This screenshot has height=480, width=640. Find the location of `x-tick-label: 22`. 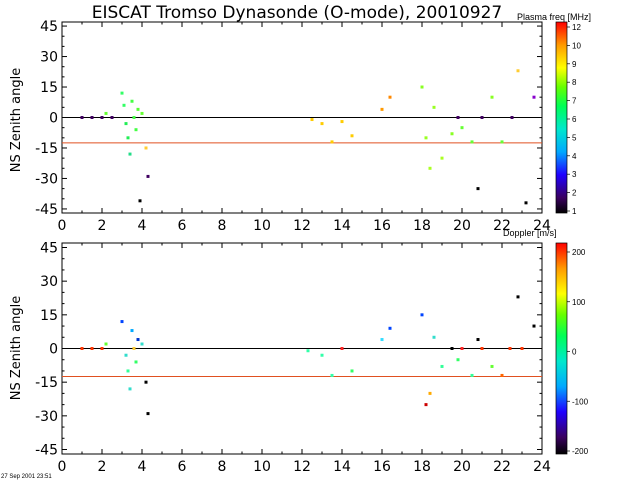

x-tick-label: 22 is located at coordinates (502, 467).